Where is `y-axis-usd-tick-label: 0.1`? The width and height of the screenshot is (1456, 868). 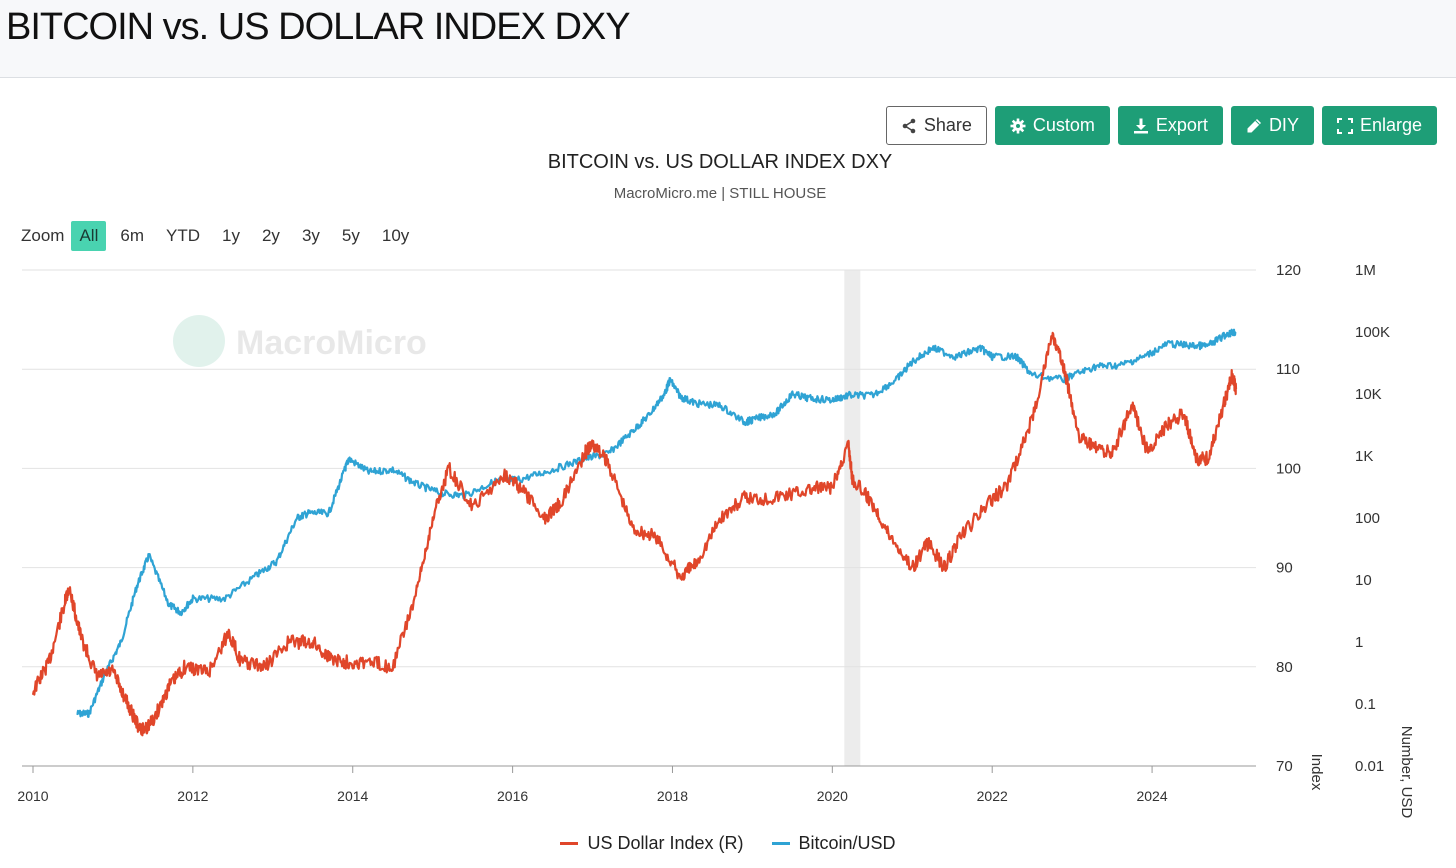 y-axis-usd-tick-label: 0.1 is located at coordinates (1365, 704).